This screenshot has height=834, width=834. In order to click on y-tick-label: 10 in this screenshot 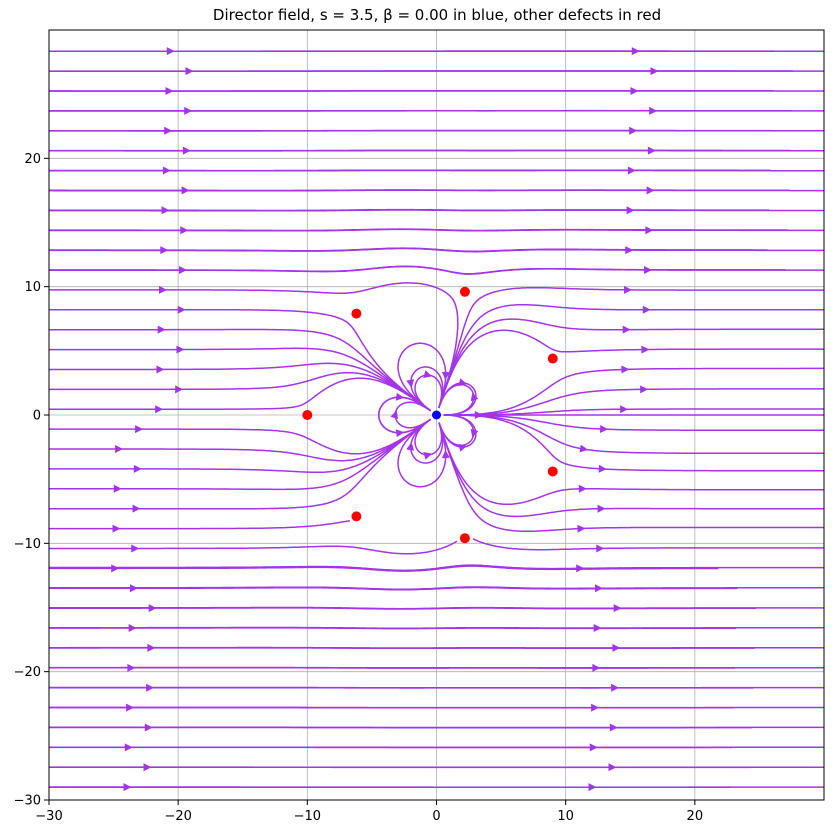, I will do `click(32, 287)`.